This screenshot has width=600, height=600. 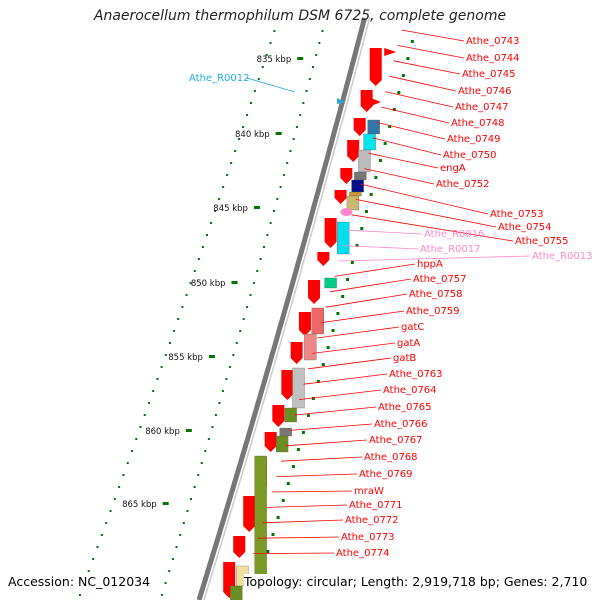 What do you see at coordinates (219, 78) in the screenshot?
I see `gene-label: Athe_R0012` at bounding box center [219, 78].